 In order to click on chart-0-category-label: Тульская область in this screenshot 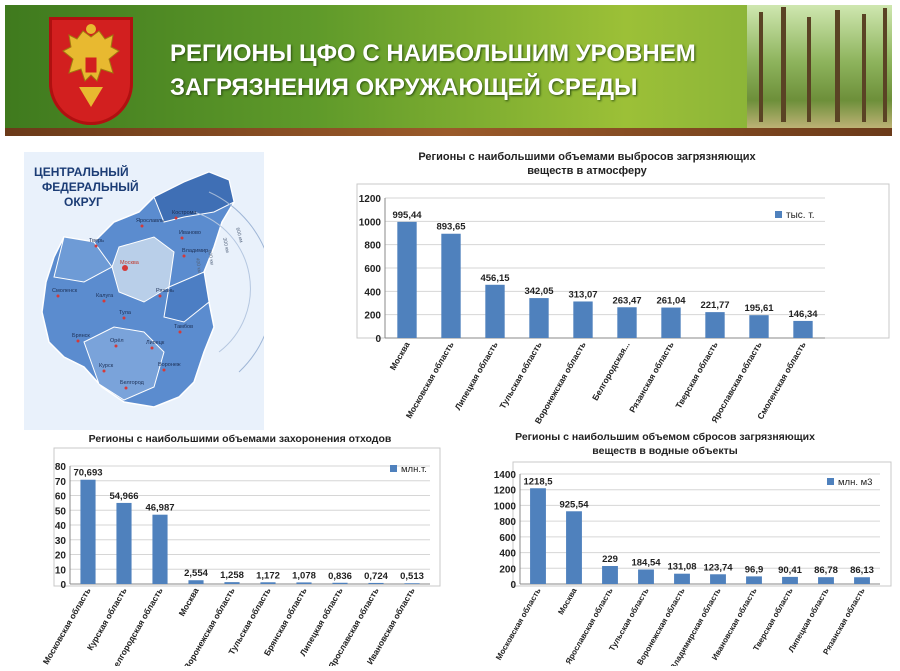, I will do `click(520, 375)`.